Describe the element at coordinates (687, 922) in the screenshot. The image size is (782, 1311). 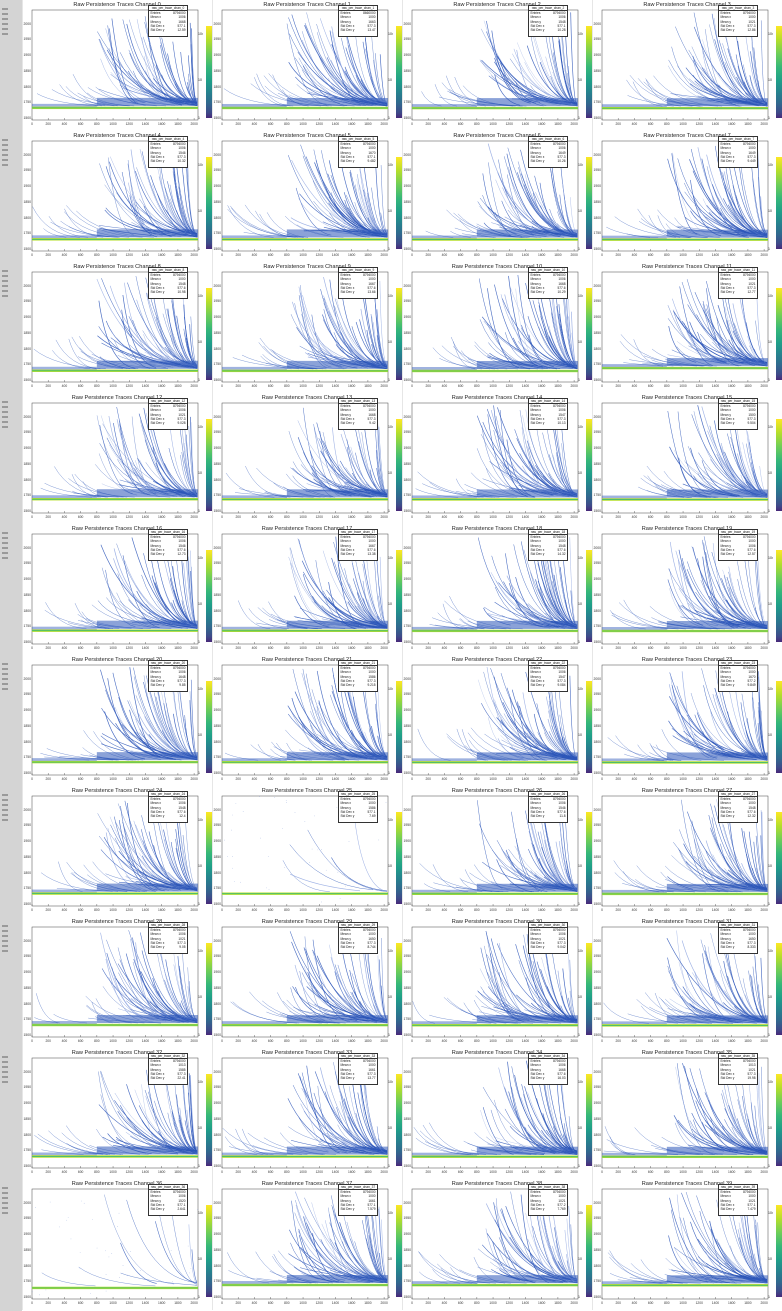
I see `panel-title: Raw Persistence Traces Channel 31` at that location.